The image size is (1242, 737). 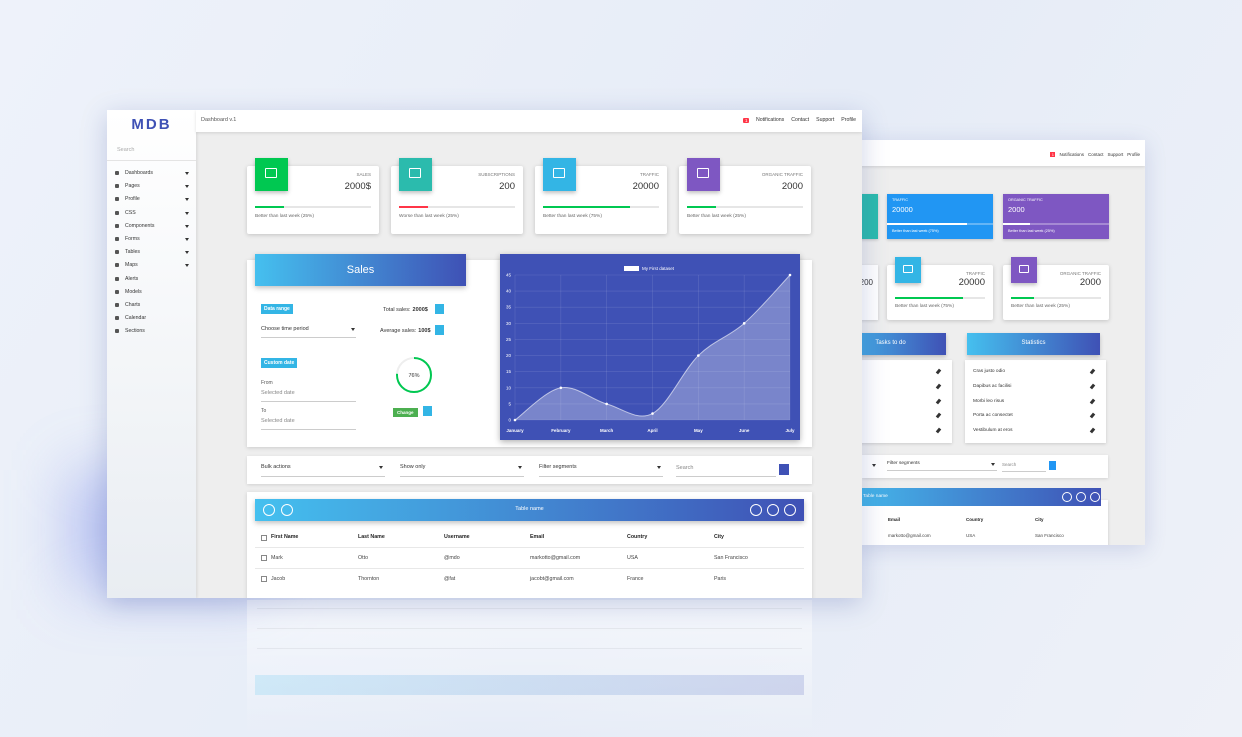 I want to click on gauge-label: 76%, so click(x=413, y=376).